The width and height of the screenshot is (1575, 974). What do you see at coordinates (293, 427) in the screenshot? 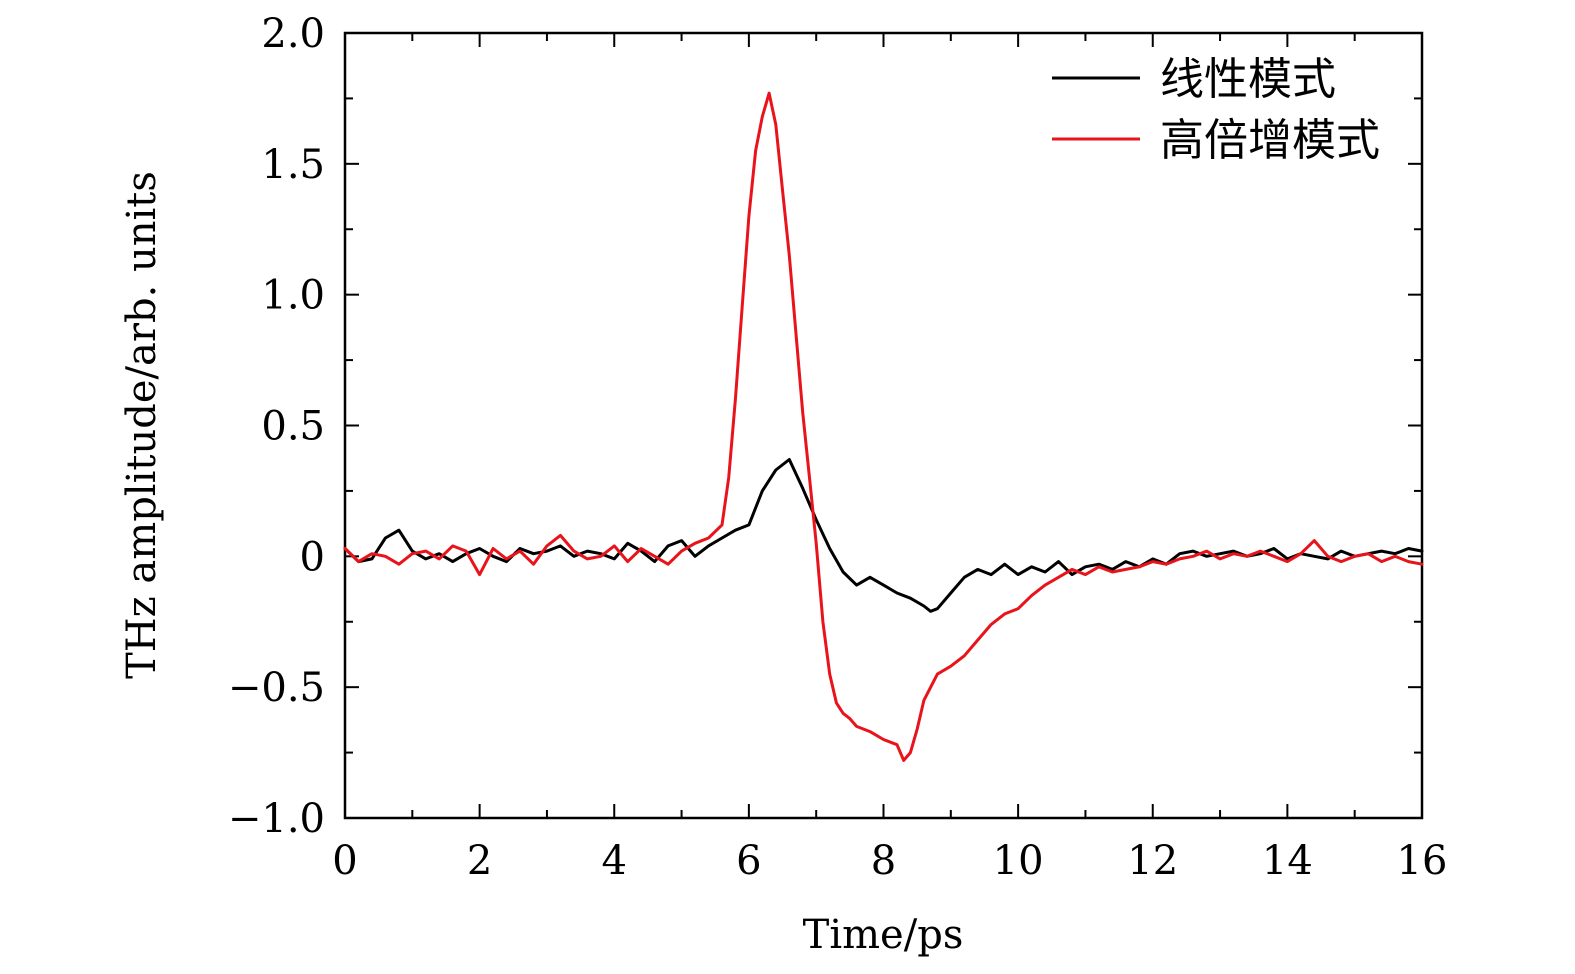
I see `y-tick-label: 0.5` at bounding box center [293, 427].